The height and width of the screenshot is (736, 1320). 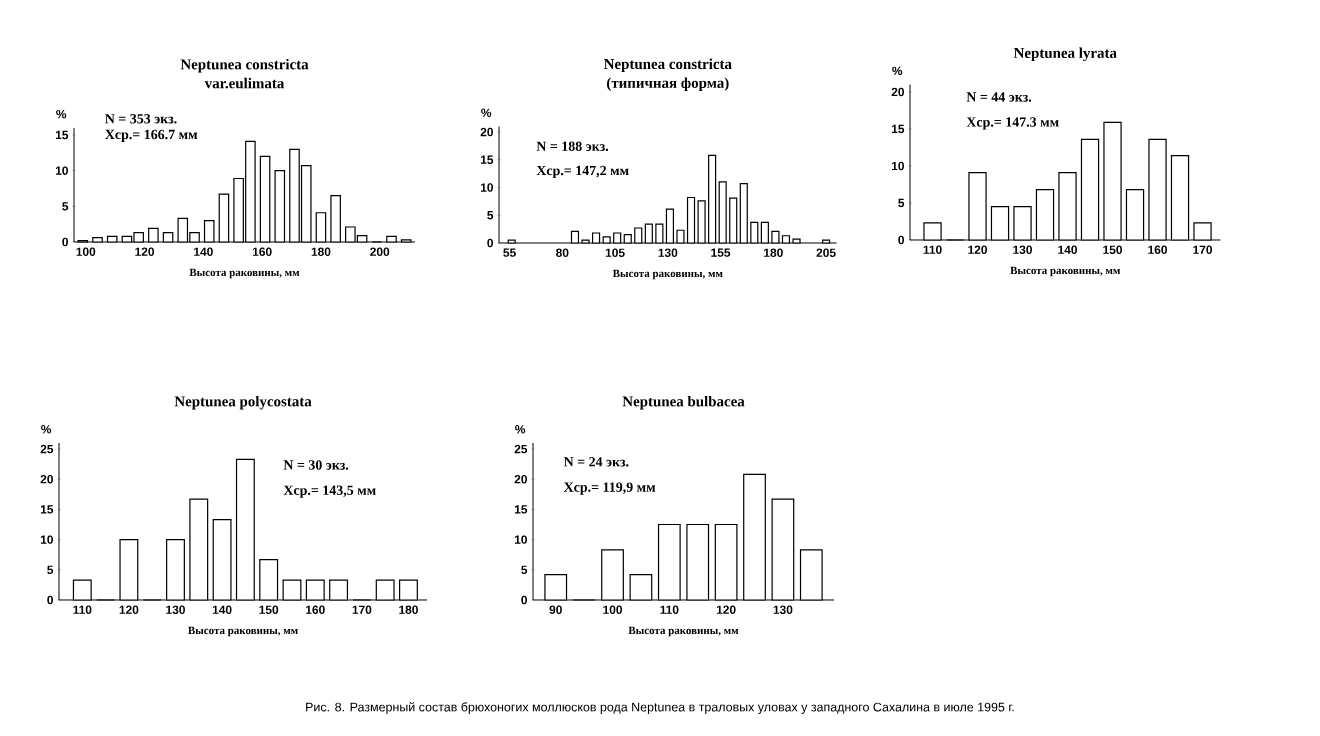 What do you see at coordinates (329, 491) in the screenshot?
I see `annotation: Xср.= 143,5 мм` at bounding box center [329, 491].